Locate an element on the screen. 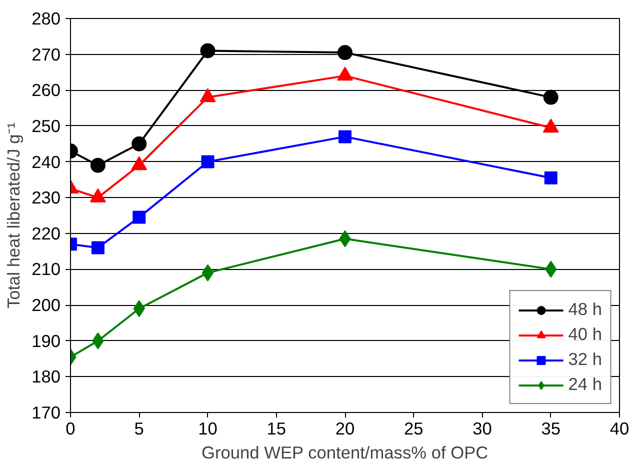 This screenshot has width=629, height=465. x-tick-label: 10 is located at coordinates (208, 428).